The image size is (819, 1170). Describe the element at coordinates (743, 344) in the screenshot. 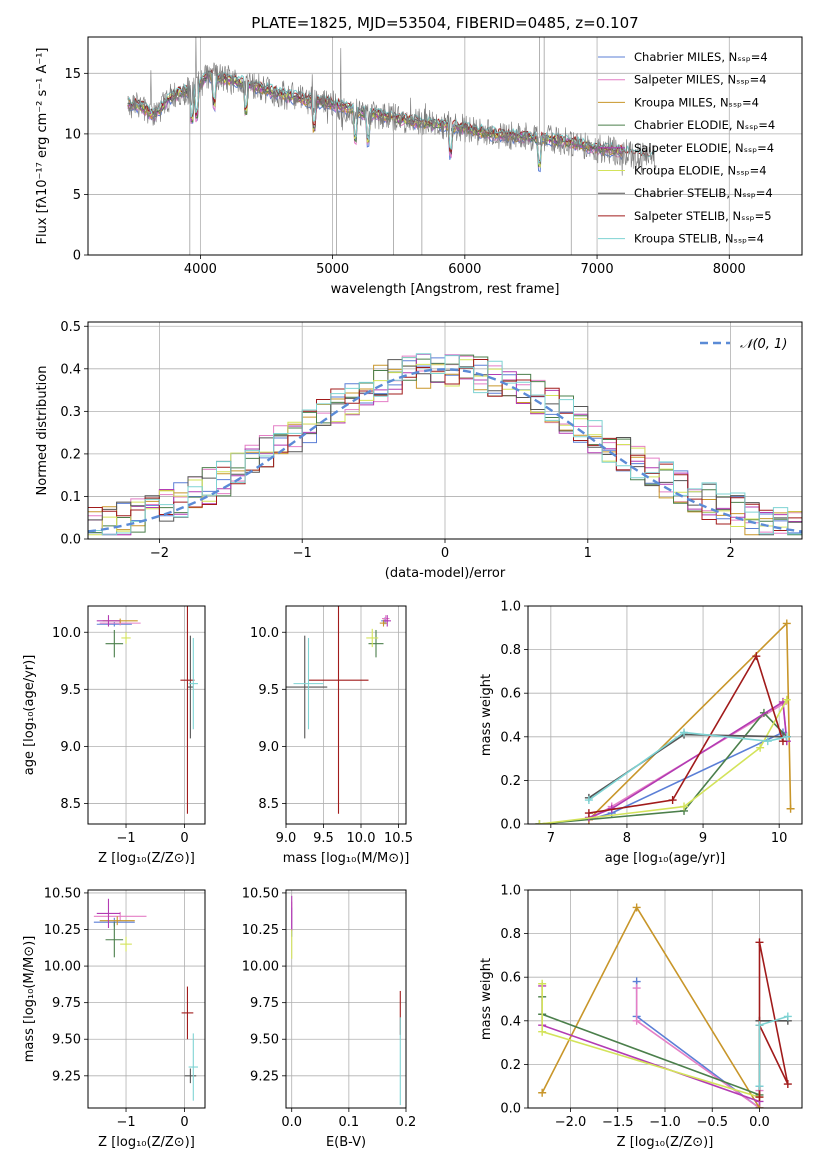

I see `legend: 𝒩(0, 1)` at that location.